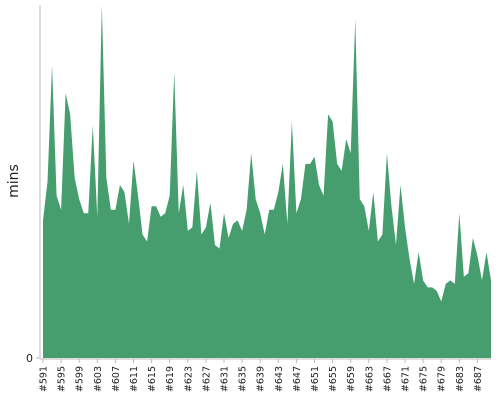 This screenshot has width=500, height=400. Describe the element at coordinates (206, 379) in the screenshot. I see `x-tick-label: #627` at that location.